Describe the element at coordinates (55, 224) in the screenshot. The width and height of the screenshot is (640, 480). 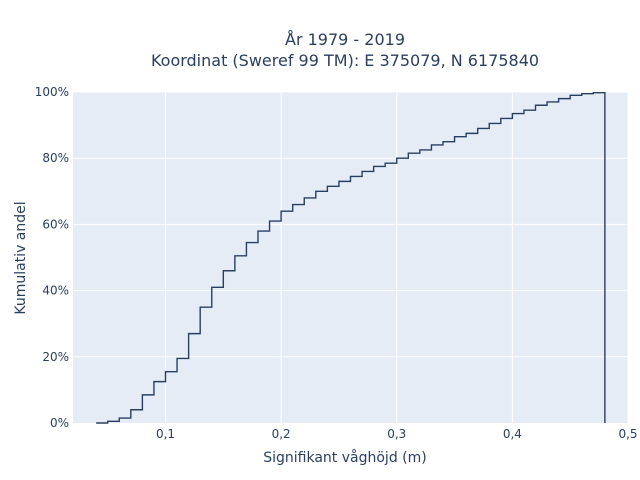
I see `y-tick-label: 60%` at that location.